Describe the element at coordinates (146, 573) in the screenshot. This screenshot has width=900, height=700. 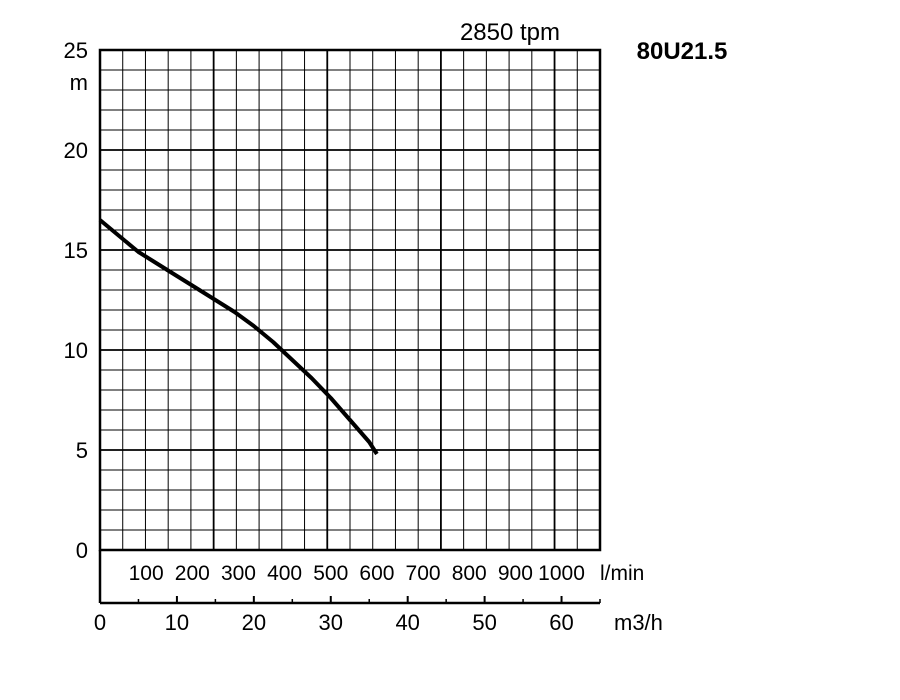
I see `x2-tick-label: 100` at that location.